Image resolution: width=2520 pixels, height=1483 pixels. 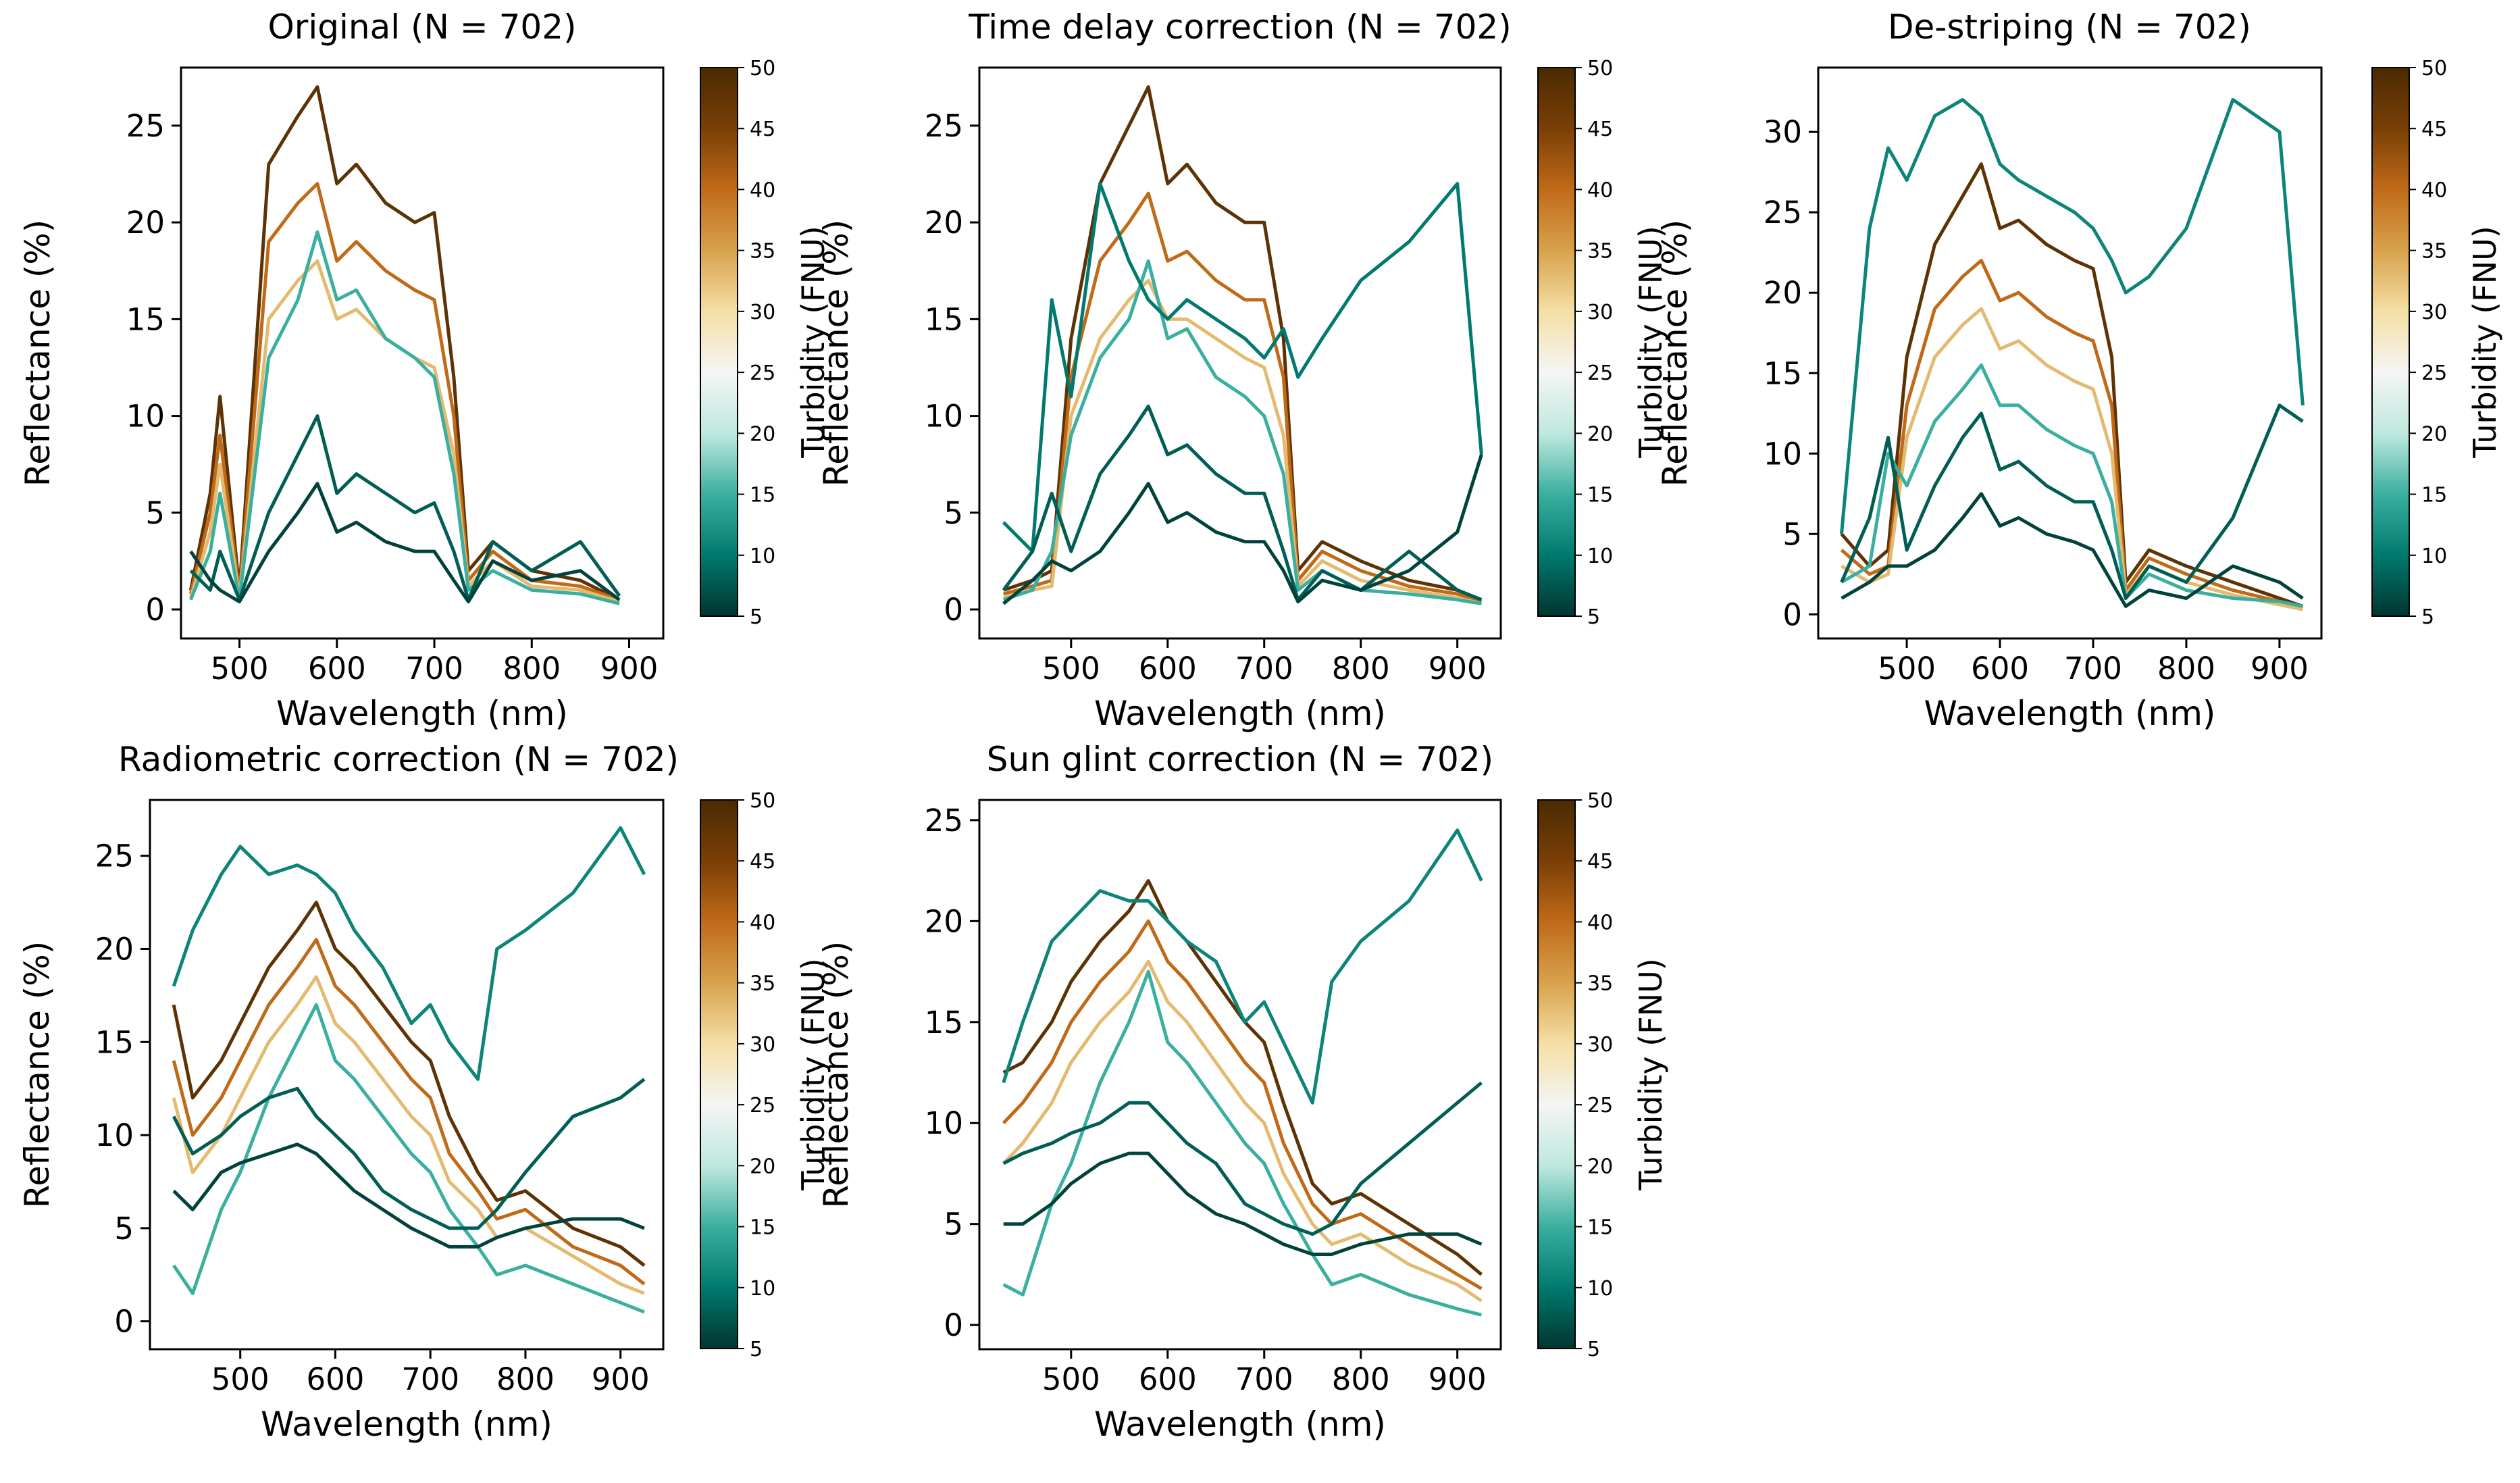 What do you see at coordinates (124, 1322) in the screenshot?
I see `y-tick-label: 0` at bounding box center [124, 1322].